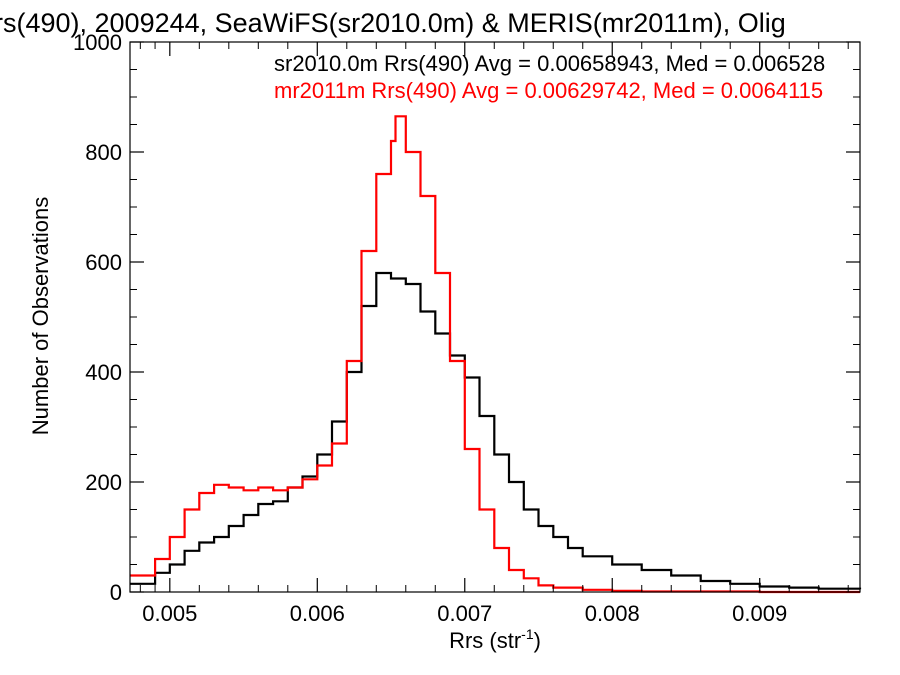 The width and height of the screenshot is (900, 675). I want to click on x-axis-label-superscript: -1, so click(527, 634).